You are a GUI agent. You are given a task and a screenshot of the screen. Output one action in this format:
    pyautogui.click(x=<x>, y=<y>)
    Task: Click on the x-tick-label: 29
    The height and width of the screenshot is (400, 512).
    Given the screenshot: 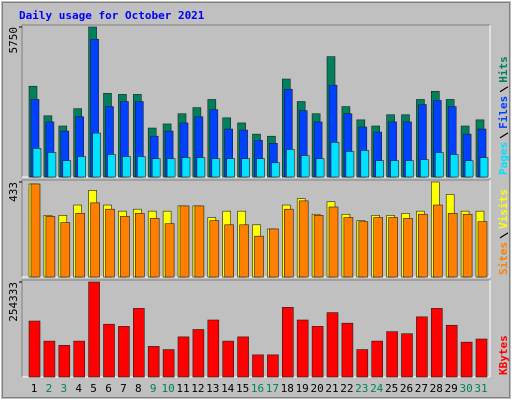 What is the action you would take?
    pyautogui.click(x=451, y=388)
    